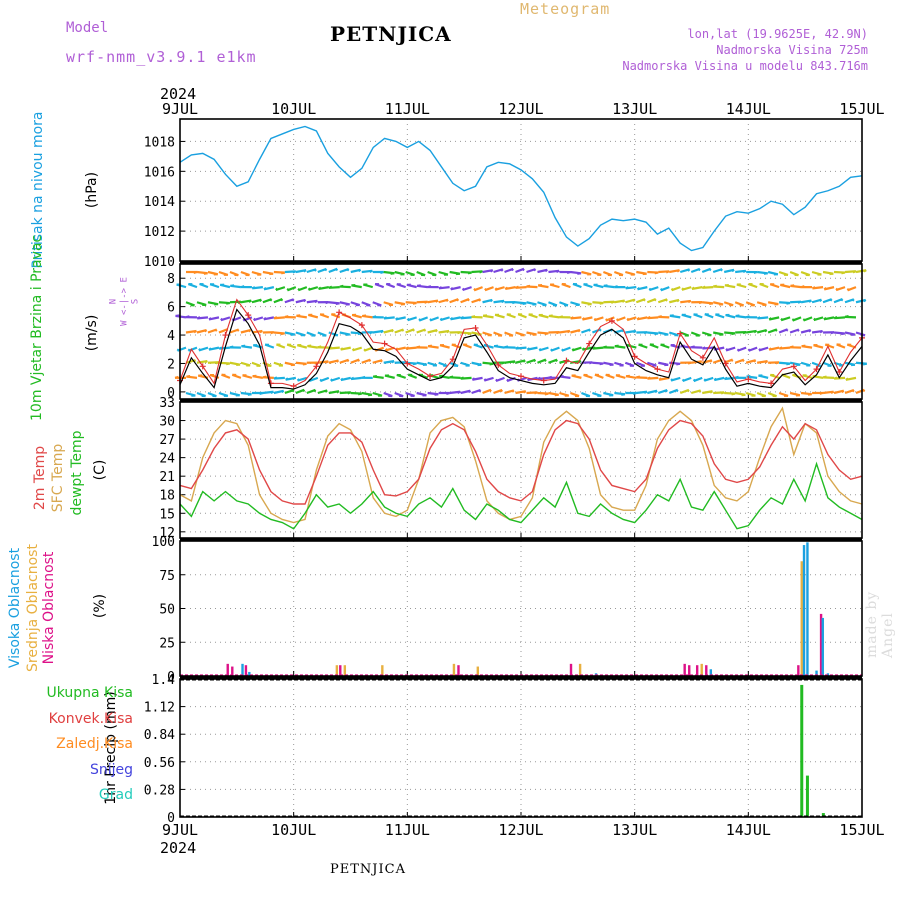  What do you see at coordinates (521, 342) in the screenshot?
I see `gust-line` at bounding box center [521, 342].